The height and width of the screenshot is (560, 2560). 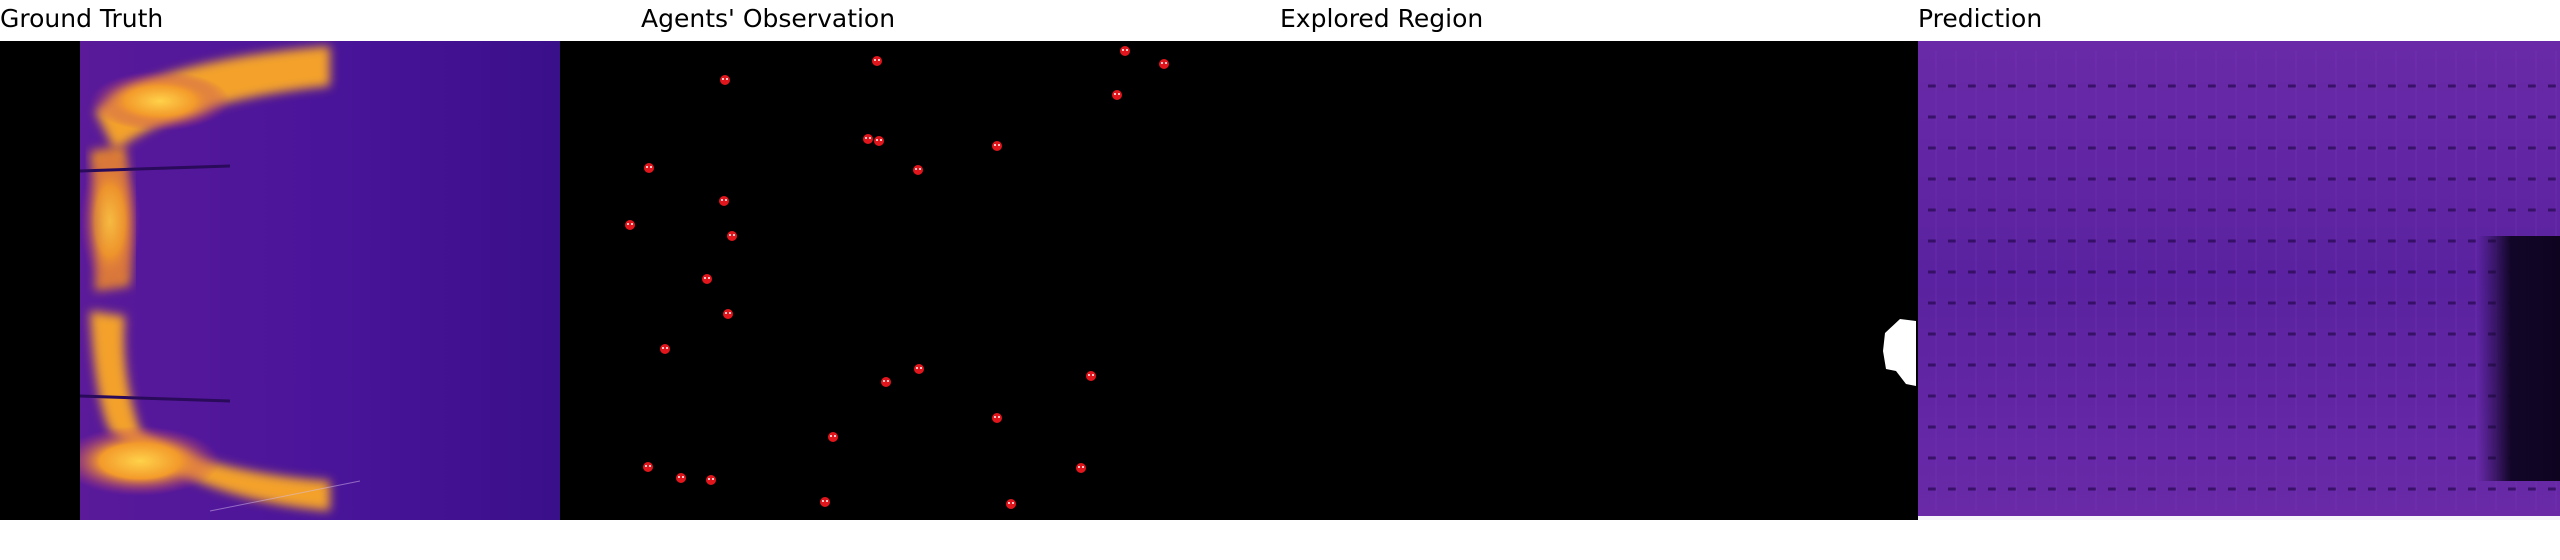 I want to click on agents-observation-title: Agents' Observation, so click(x=768, y=18).